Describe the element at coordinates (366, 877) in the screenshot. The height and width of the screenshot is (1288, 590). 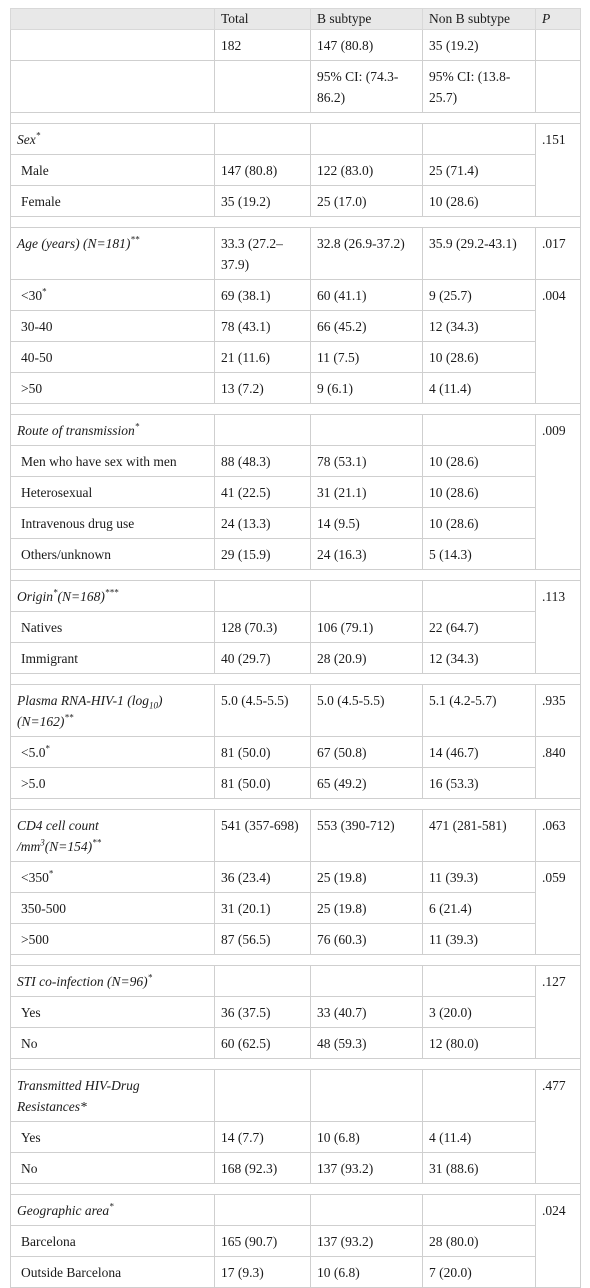
I see `table-cell: 25 (19.8)` at that location.